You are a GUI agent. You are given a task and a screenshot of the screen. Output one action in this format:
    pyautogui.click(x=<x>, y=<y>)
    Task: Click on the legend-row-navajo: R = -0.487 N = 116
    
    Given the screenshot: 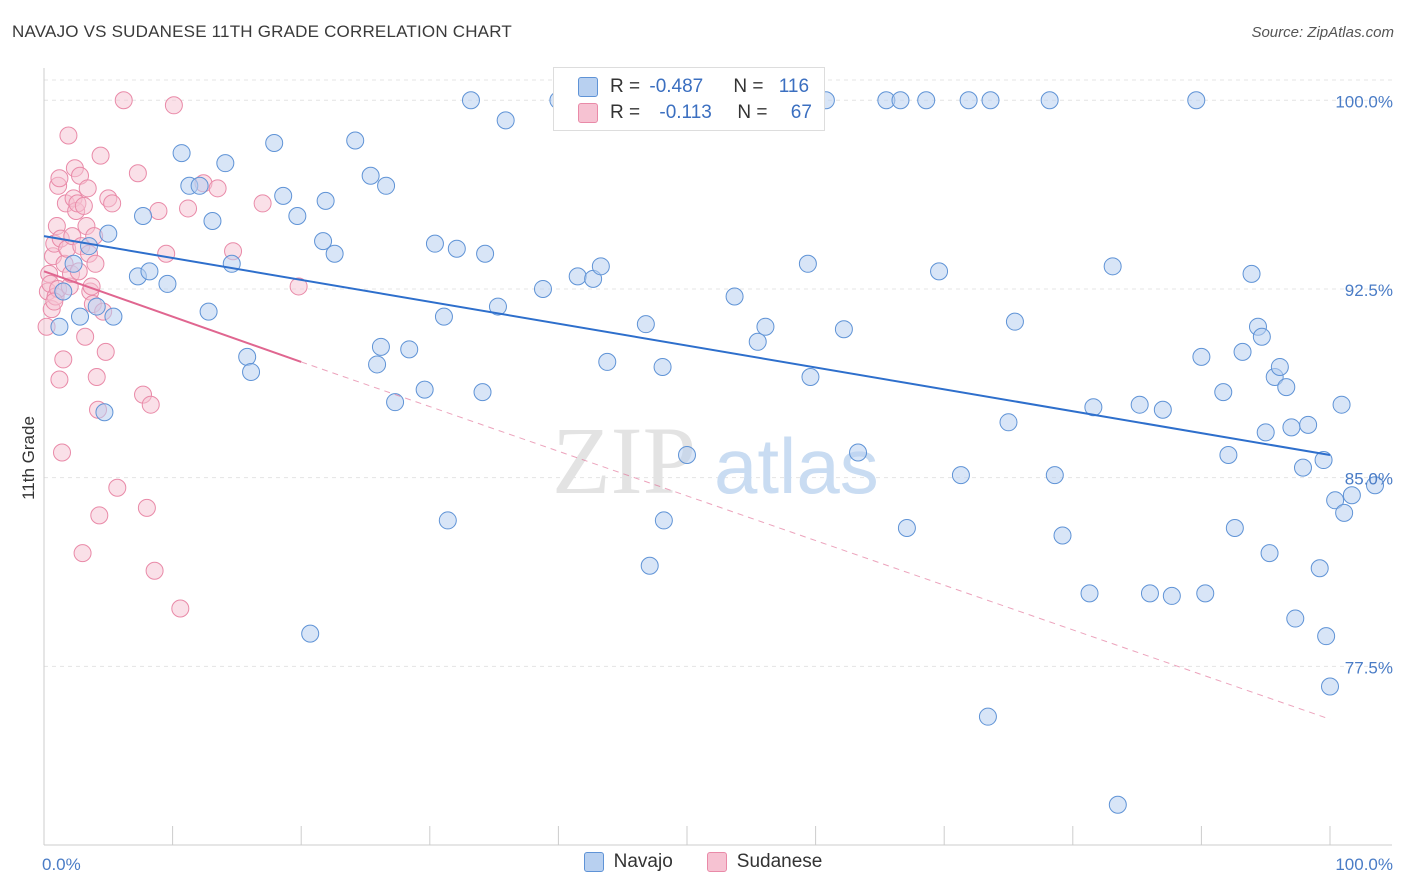 What is the action you would take?
    pyautogui.click(x=693, y=87)
    